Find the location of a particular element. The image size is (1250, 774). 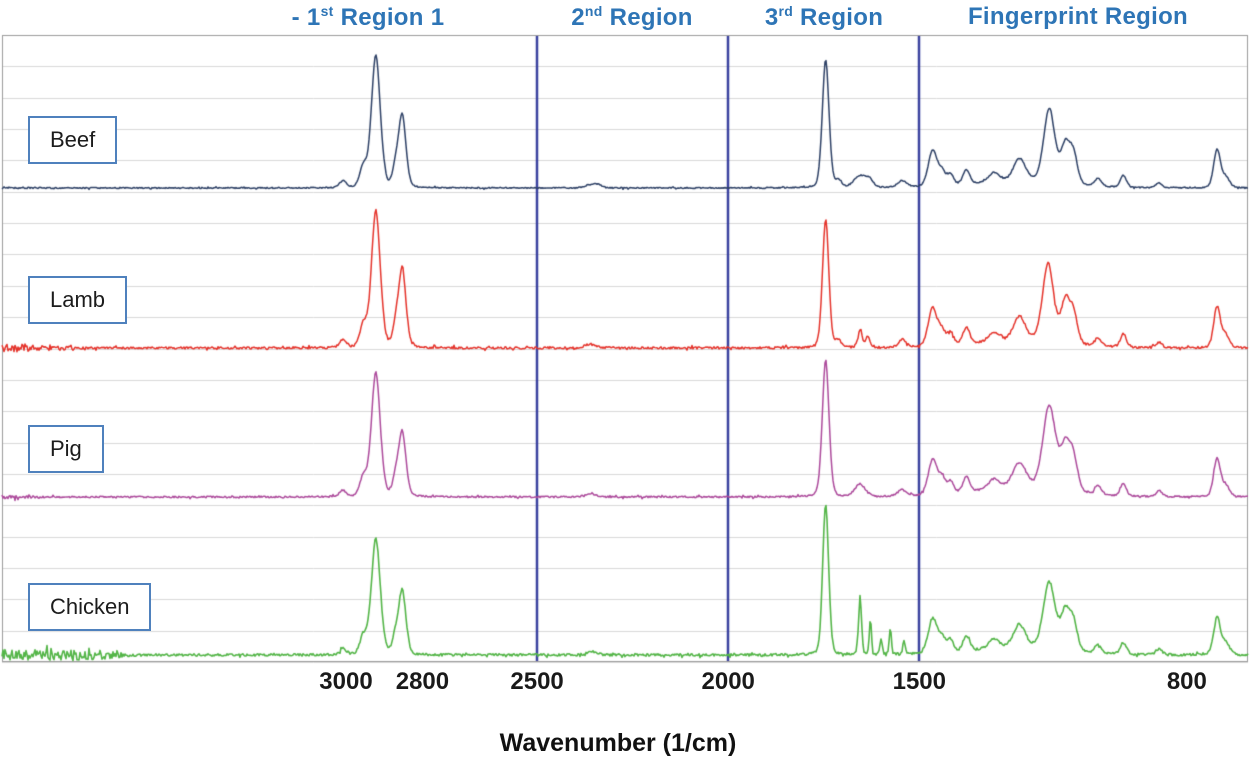

series-label-box-chicken: Chicken is located at coordinates (90, 607).